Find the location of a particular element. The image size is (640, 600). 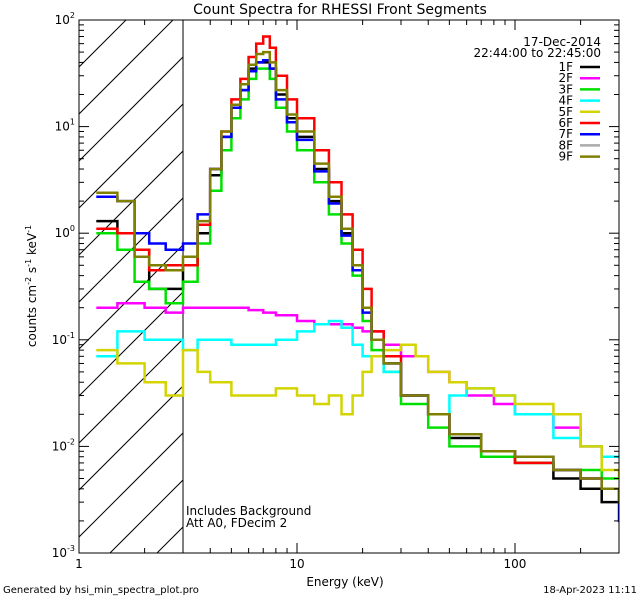

background-note: Includes Background is located at coordinates (248, 511).